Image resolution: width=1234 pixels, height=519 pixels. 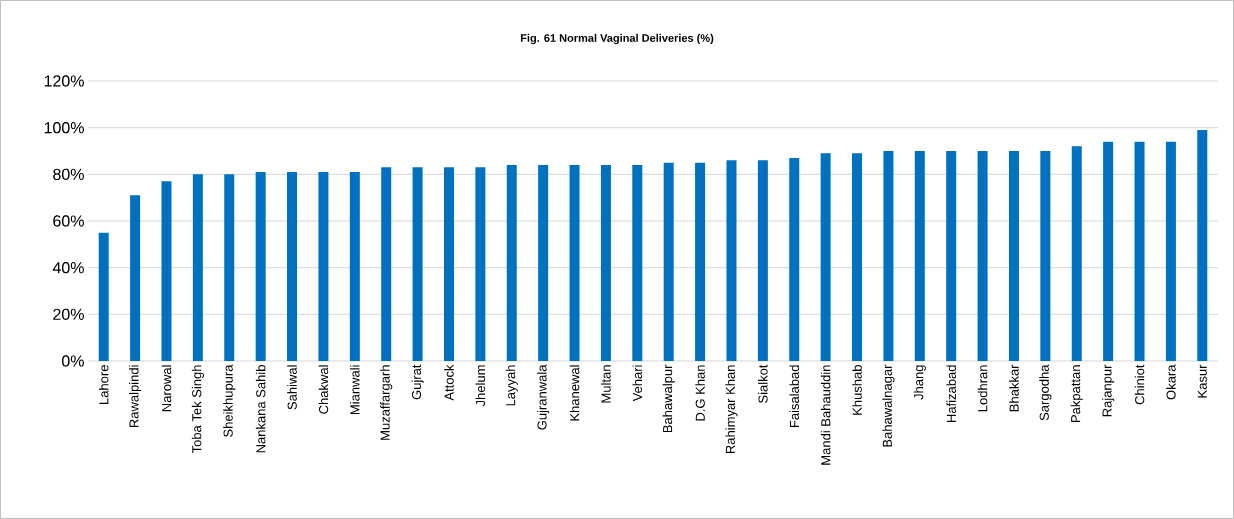 What do you see at coordinates (951, 393) in the screenshot?
I see `x-tick-label: Hafizabad` at bounding box center [951, 393].